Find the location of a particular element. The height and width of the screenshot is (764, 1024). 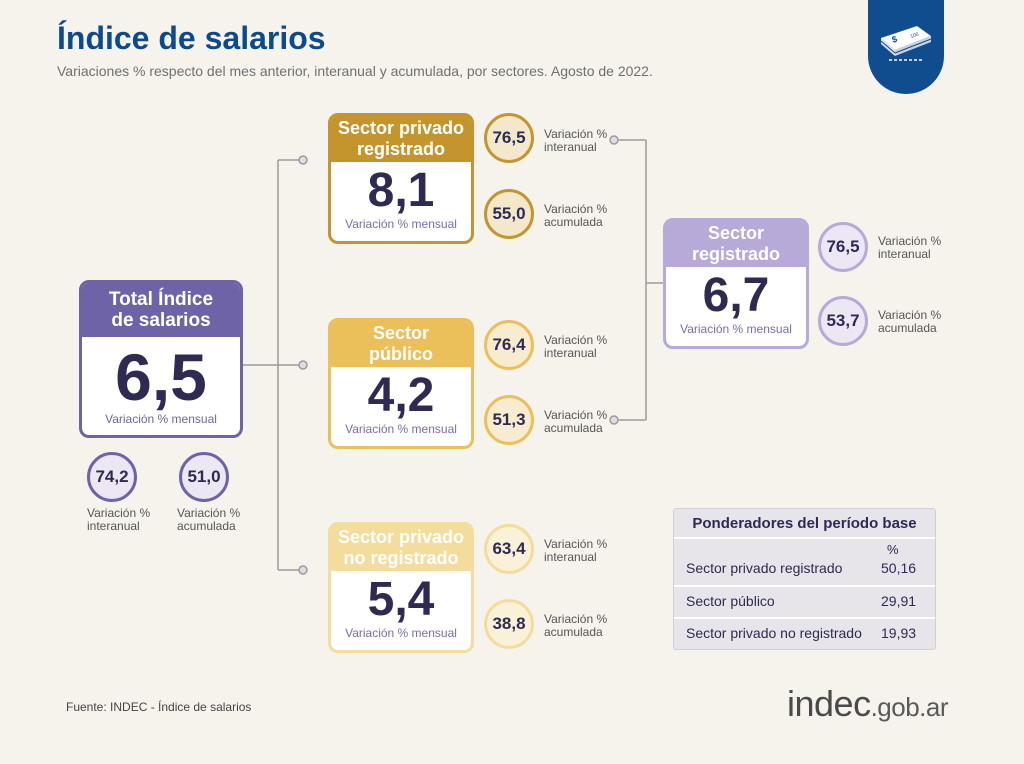

registrado-mensual: 6,7 is located at coordinates (736, 295).